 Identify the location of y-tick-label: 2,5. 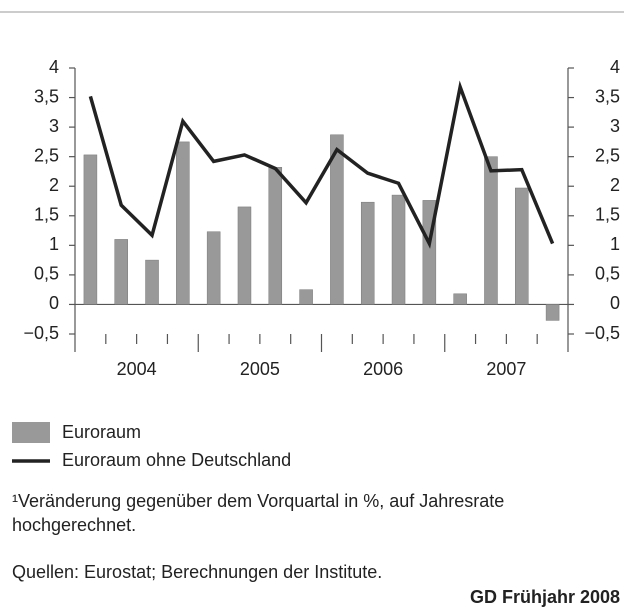
(46, 155).